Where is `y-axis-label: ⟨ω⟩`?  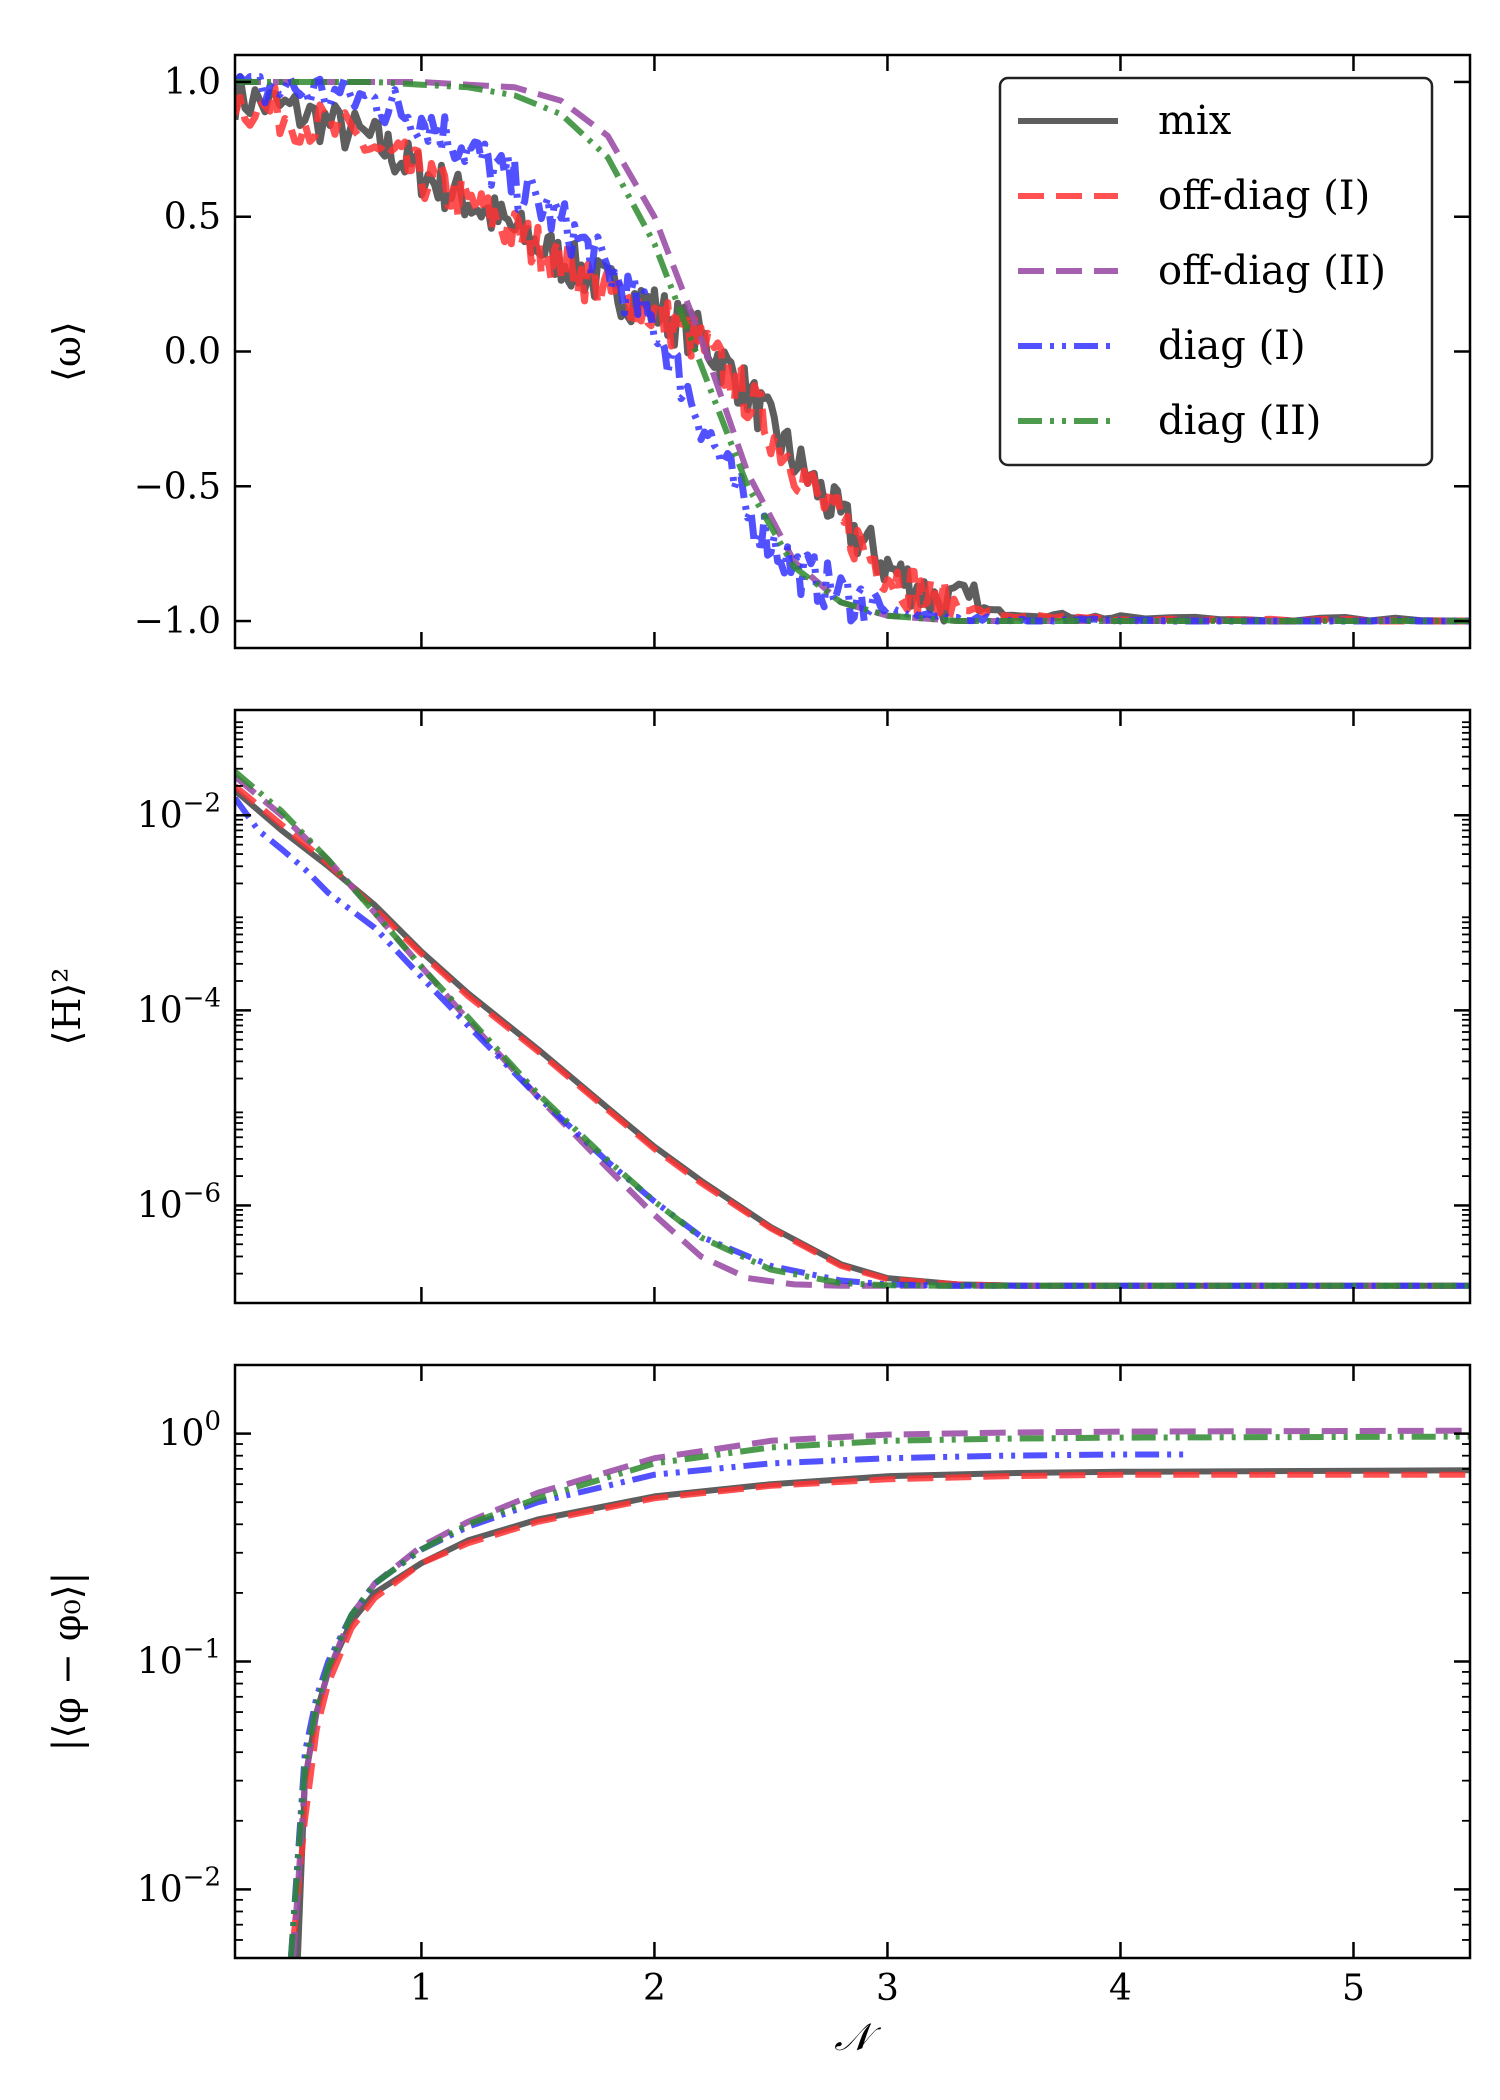
y-axis-label: ⟨ω⟩ is located at coordinates (67, 351).